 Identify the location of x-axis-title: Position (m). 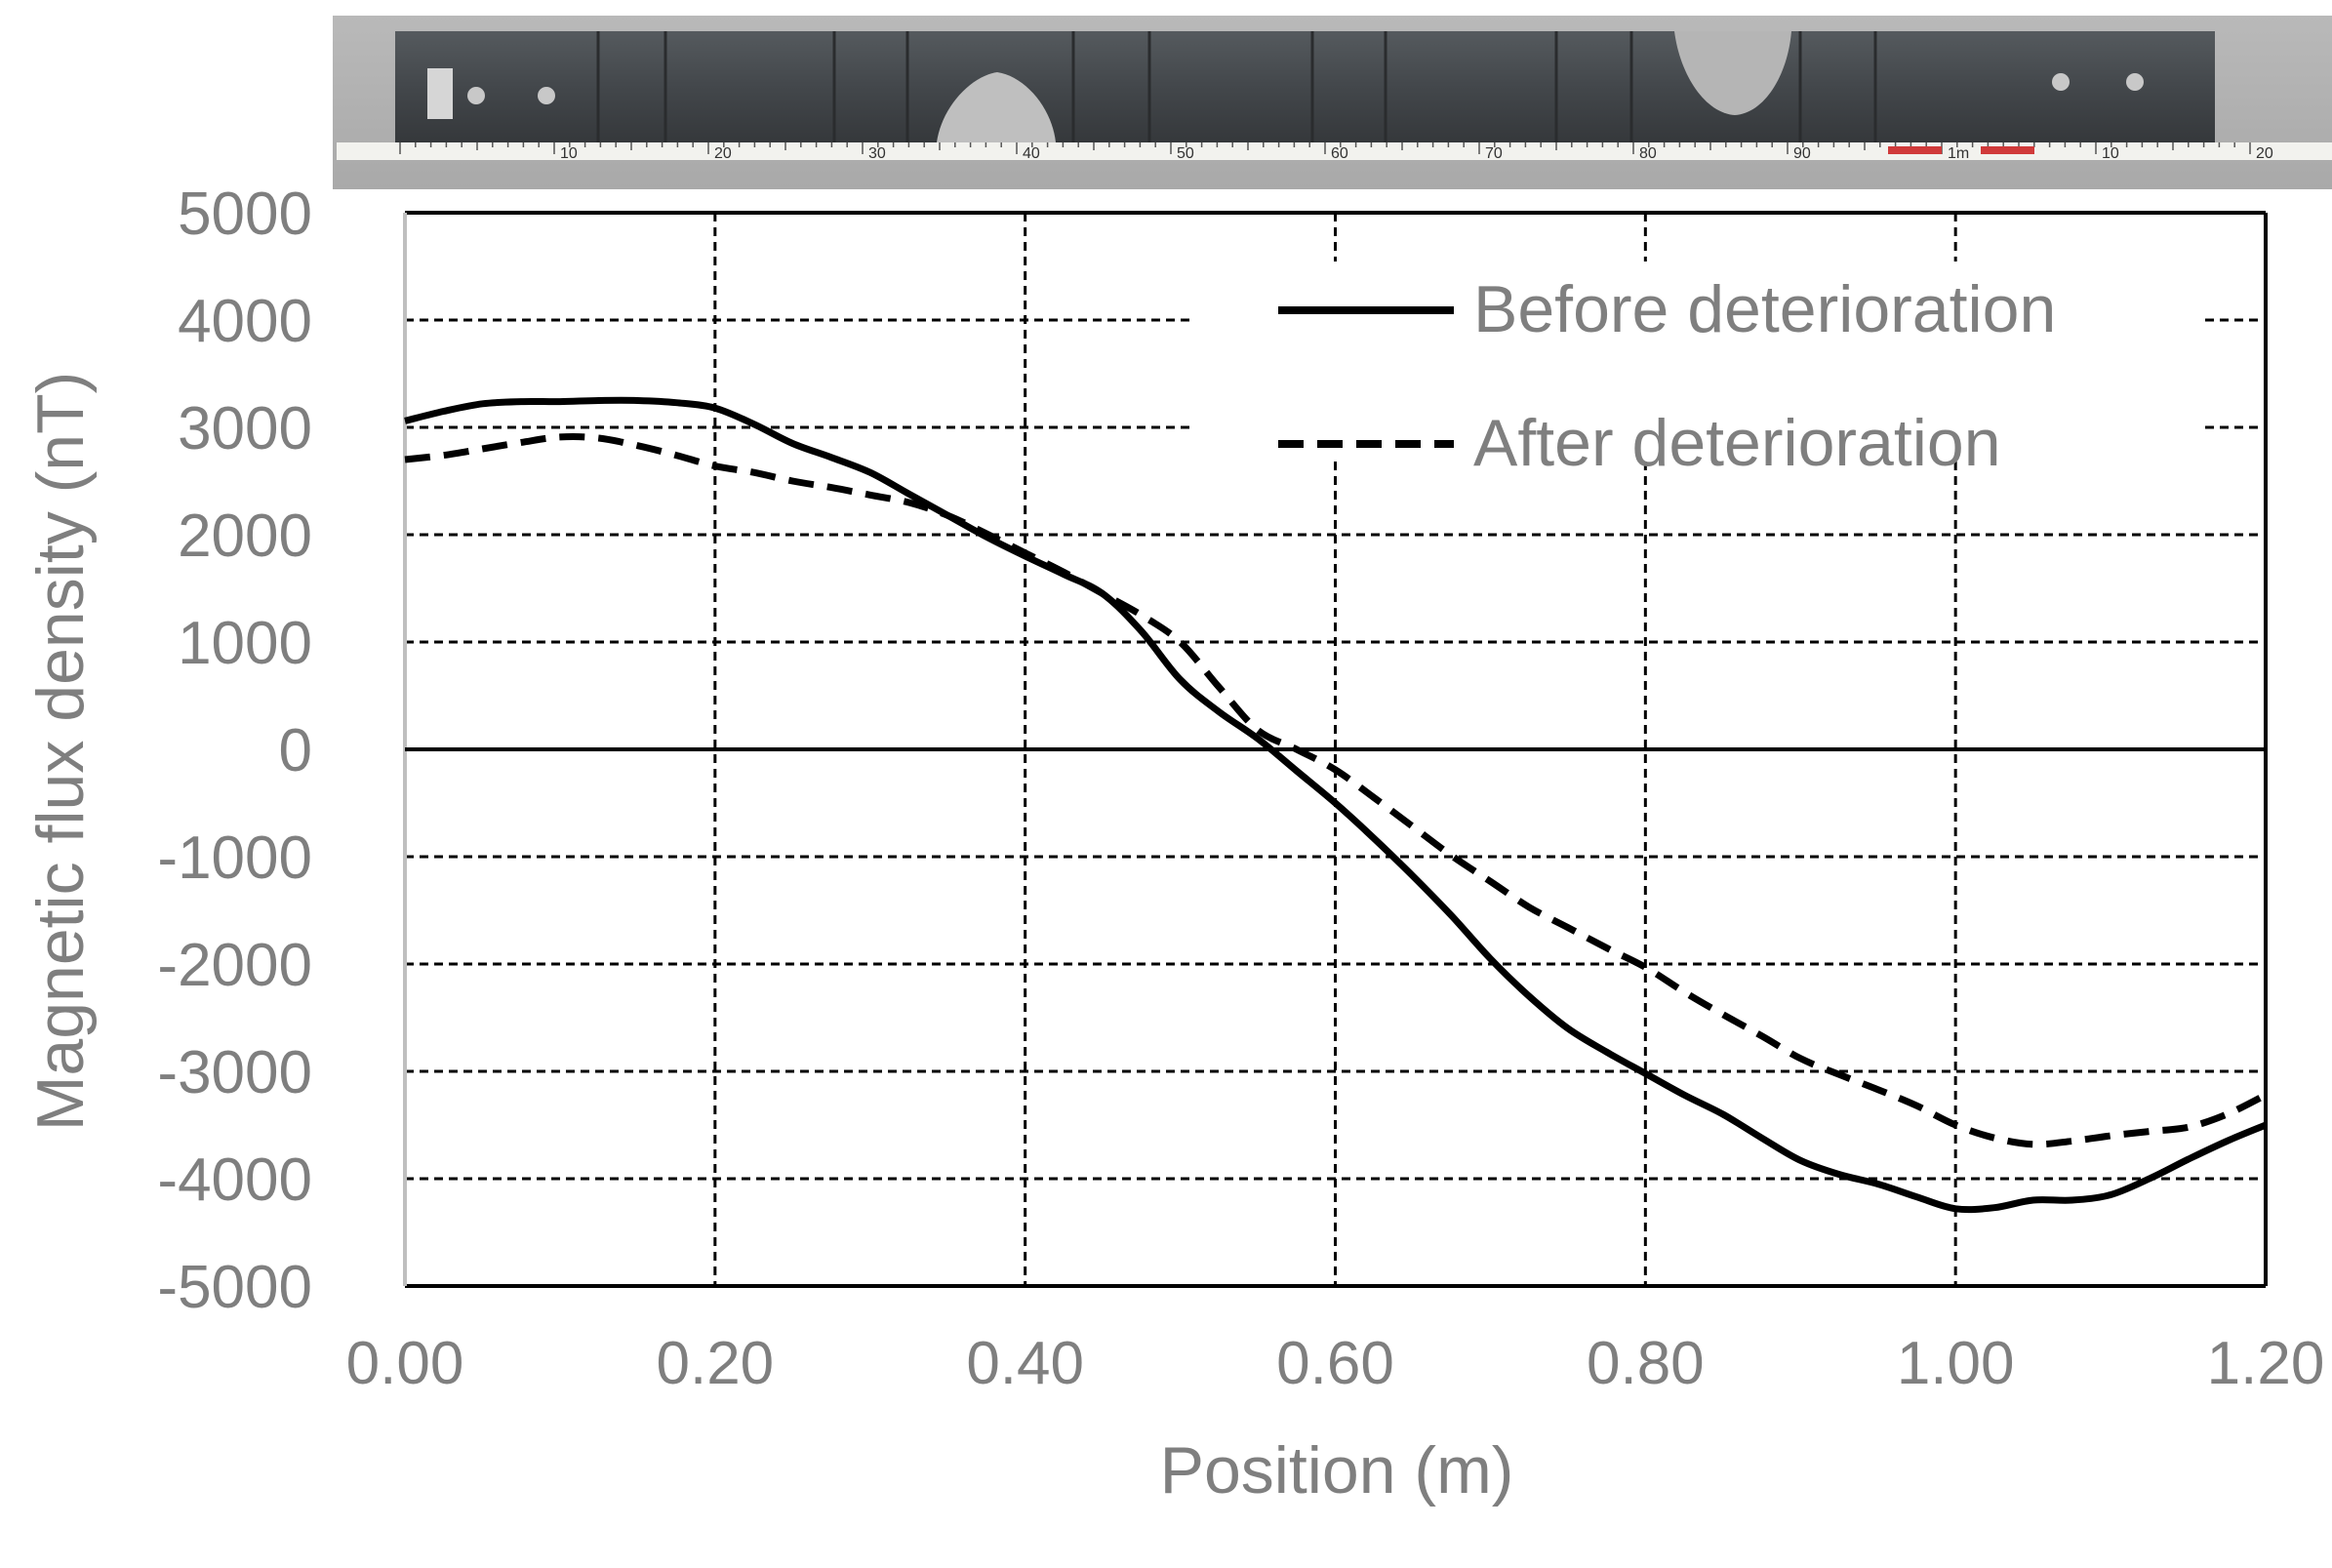
(1337, 1470).